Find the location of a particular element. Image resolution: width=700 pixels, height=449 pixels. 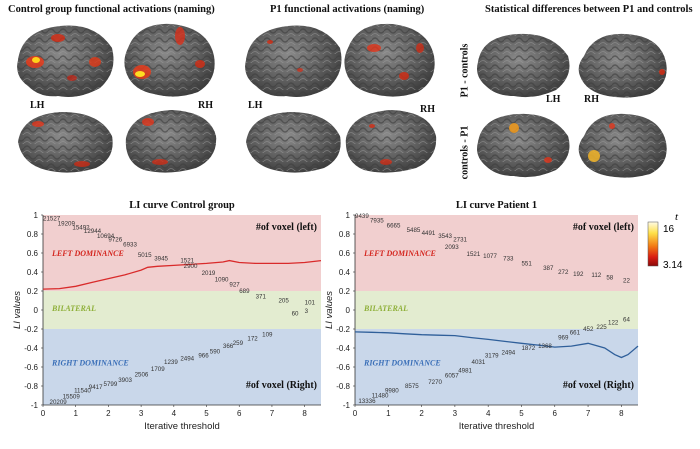

chart0-ytick-label: -0.8 is located at coordinates (31, 386).